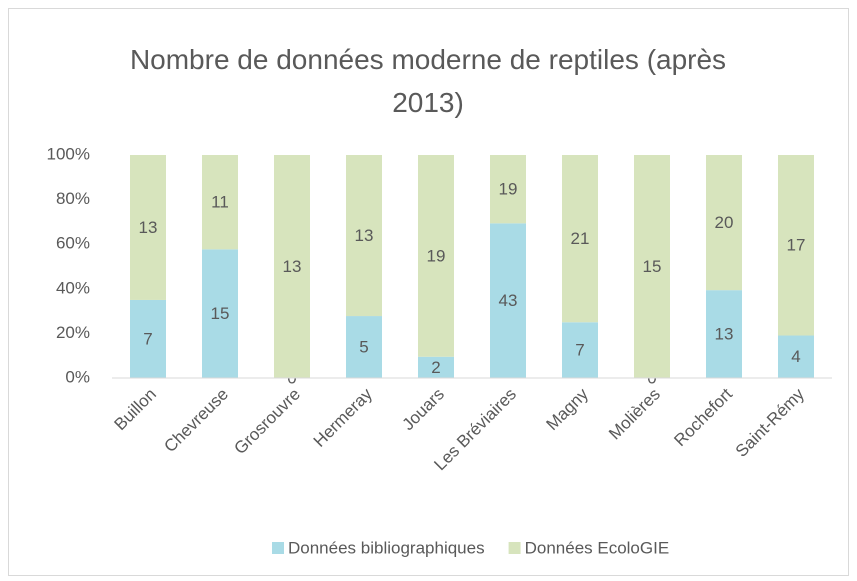 This screenshot has width=857, height=581. I want to click on data-label: 20, so click(724, 222).